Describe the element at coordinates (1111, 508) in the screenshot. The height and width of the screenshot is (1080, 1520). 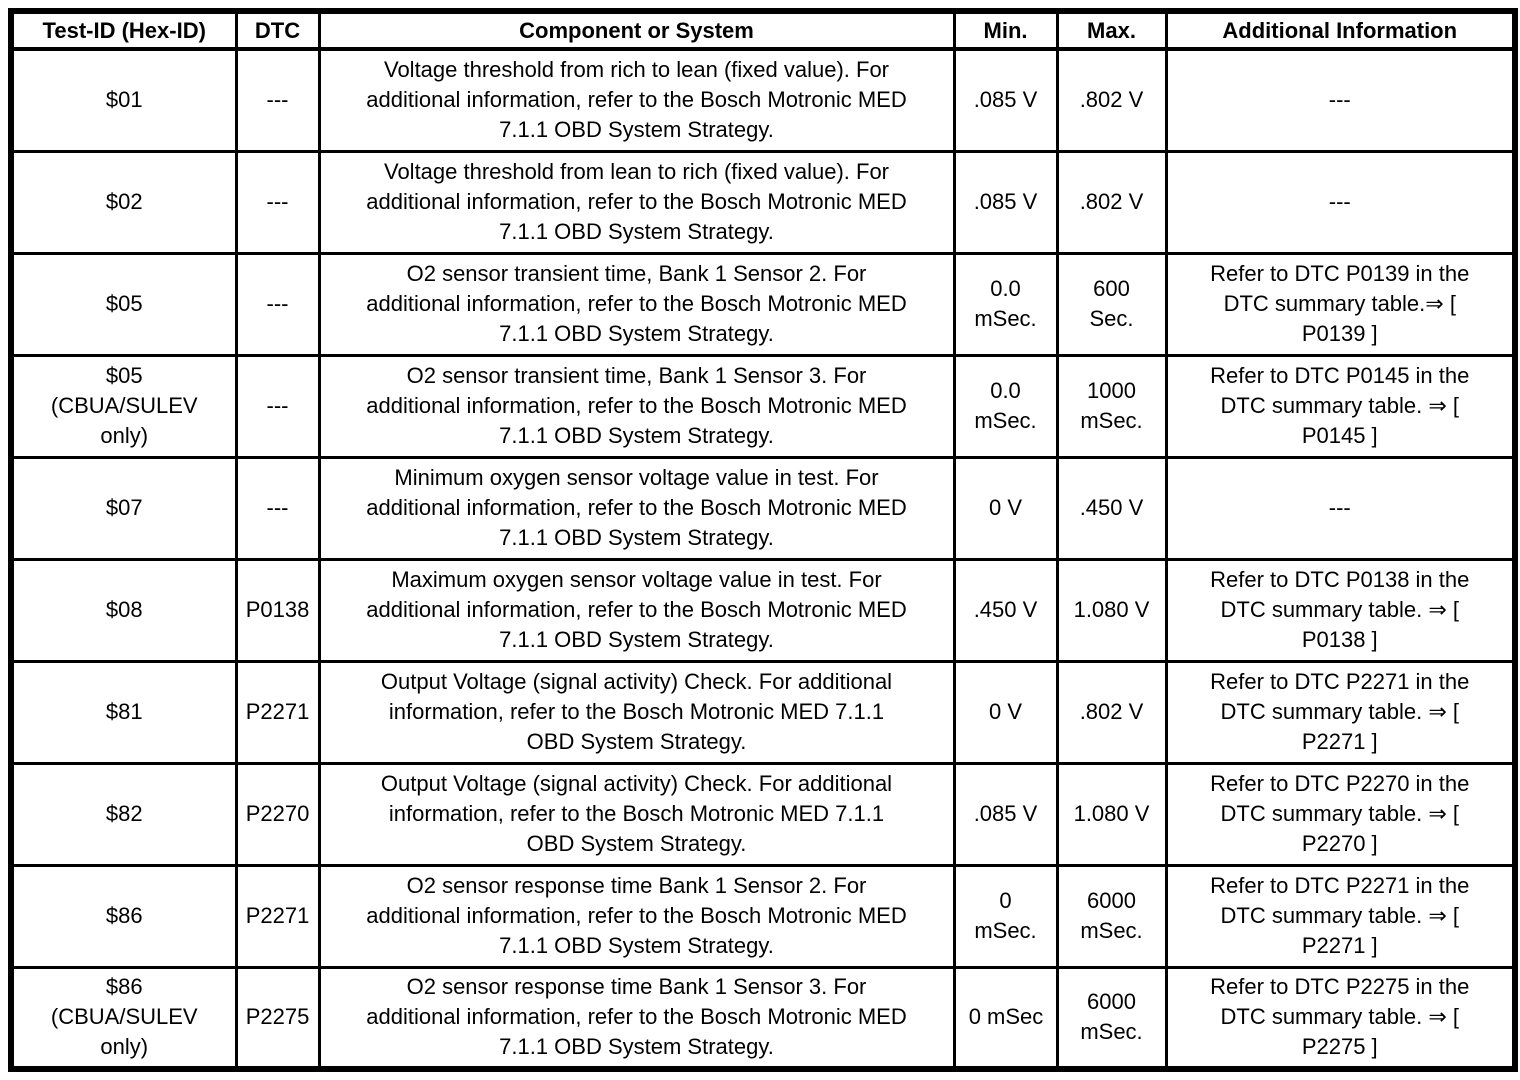
I see `cell-max-value: .450 V` at that location.